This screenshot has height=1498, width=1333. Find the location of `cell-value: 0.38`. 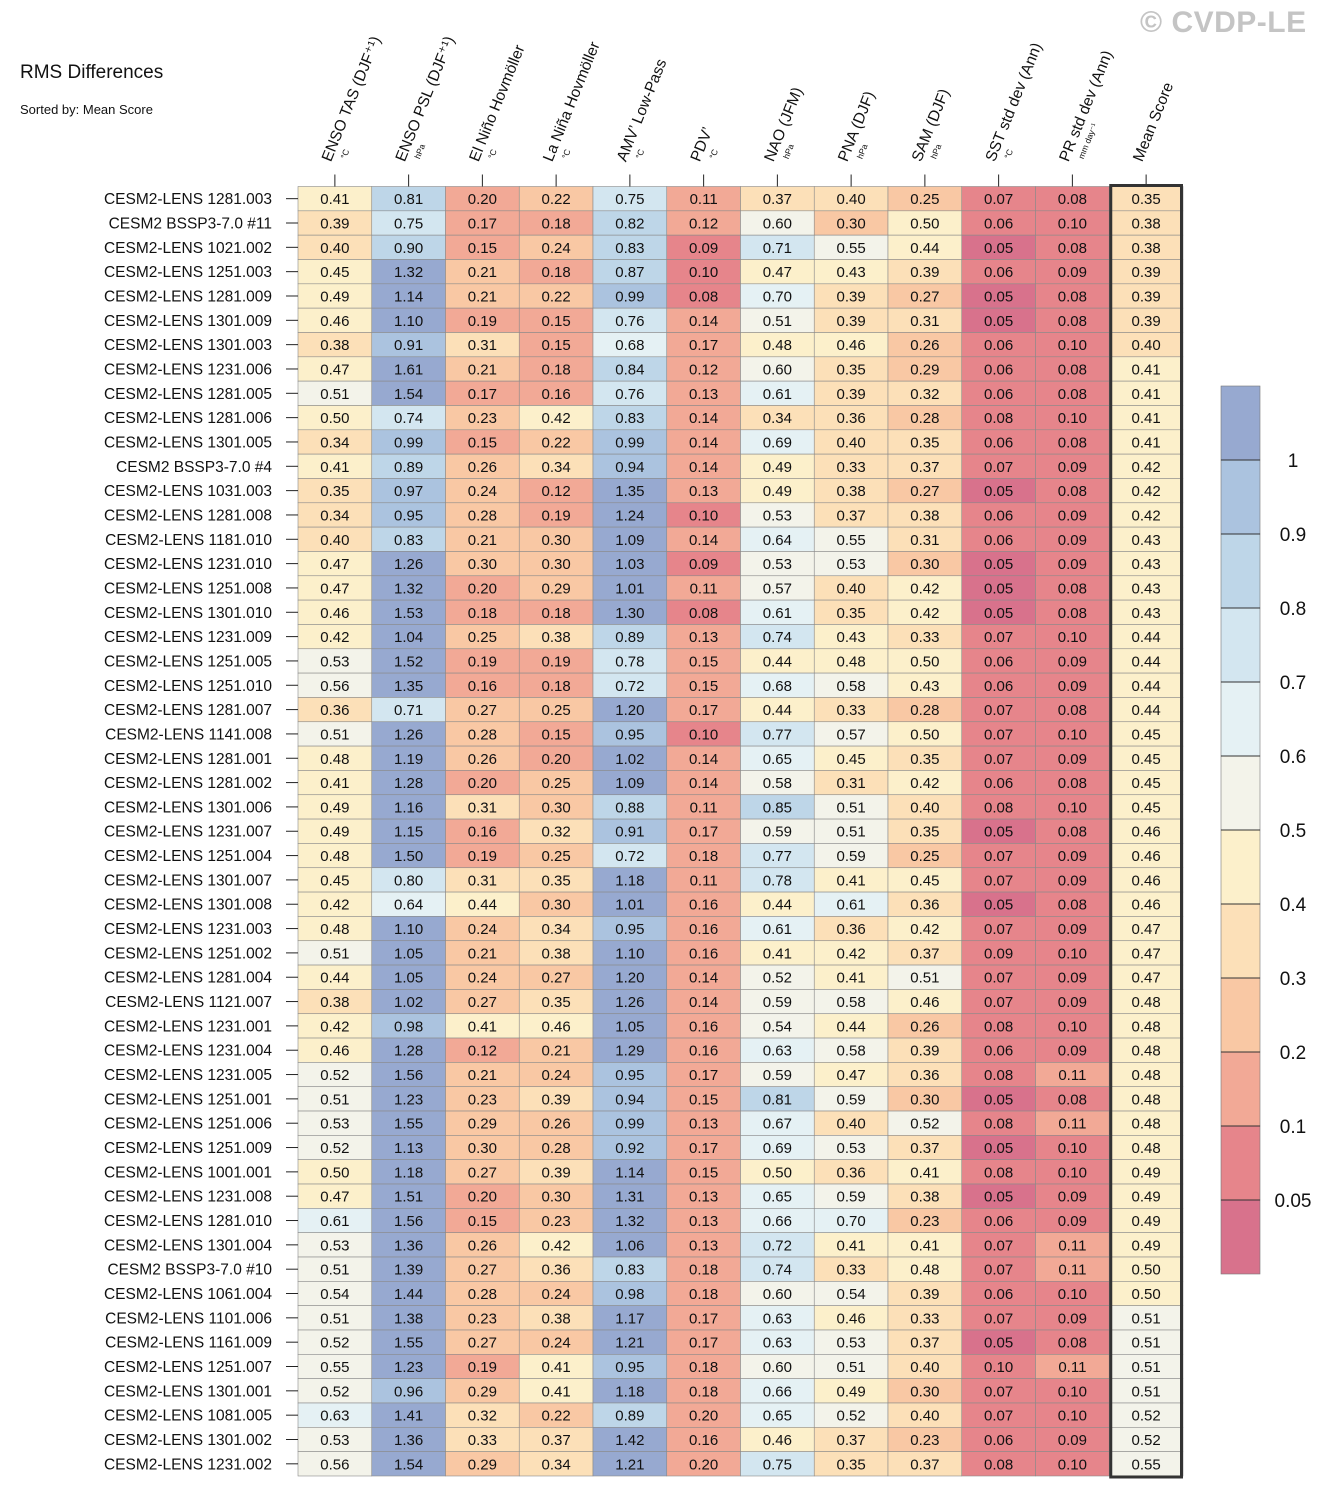

cell-value: 0.38 is located at coordinates (556, 637).